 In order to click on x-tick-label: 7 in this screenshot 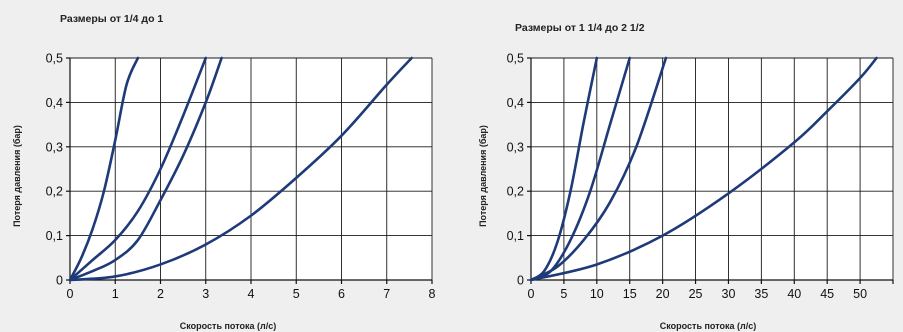, I will do `click(386, 294)`.